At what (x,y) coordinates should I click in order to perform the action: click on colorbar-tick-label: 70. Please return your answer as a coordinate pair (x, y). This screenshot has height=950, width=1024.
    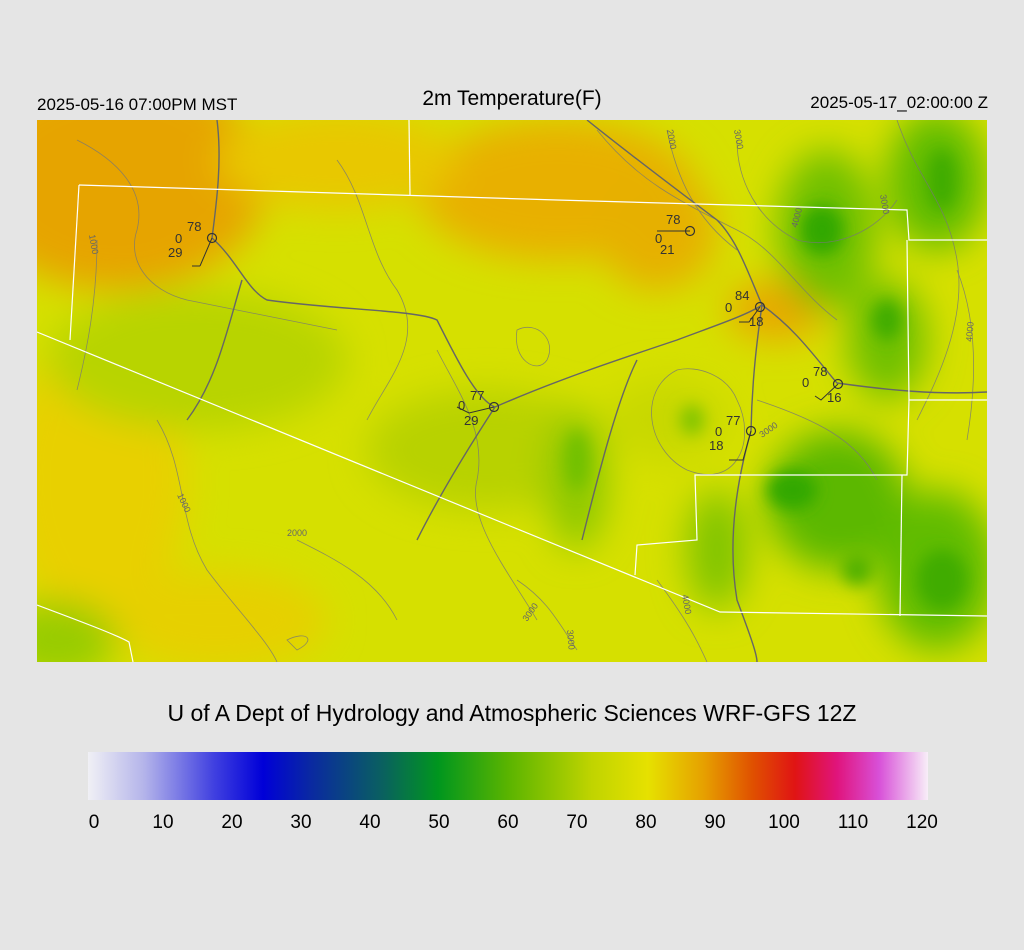
    Looking at the image, I should click on (577, 822).